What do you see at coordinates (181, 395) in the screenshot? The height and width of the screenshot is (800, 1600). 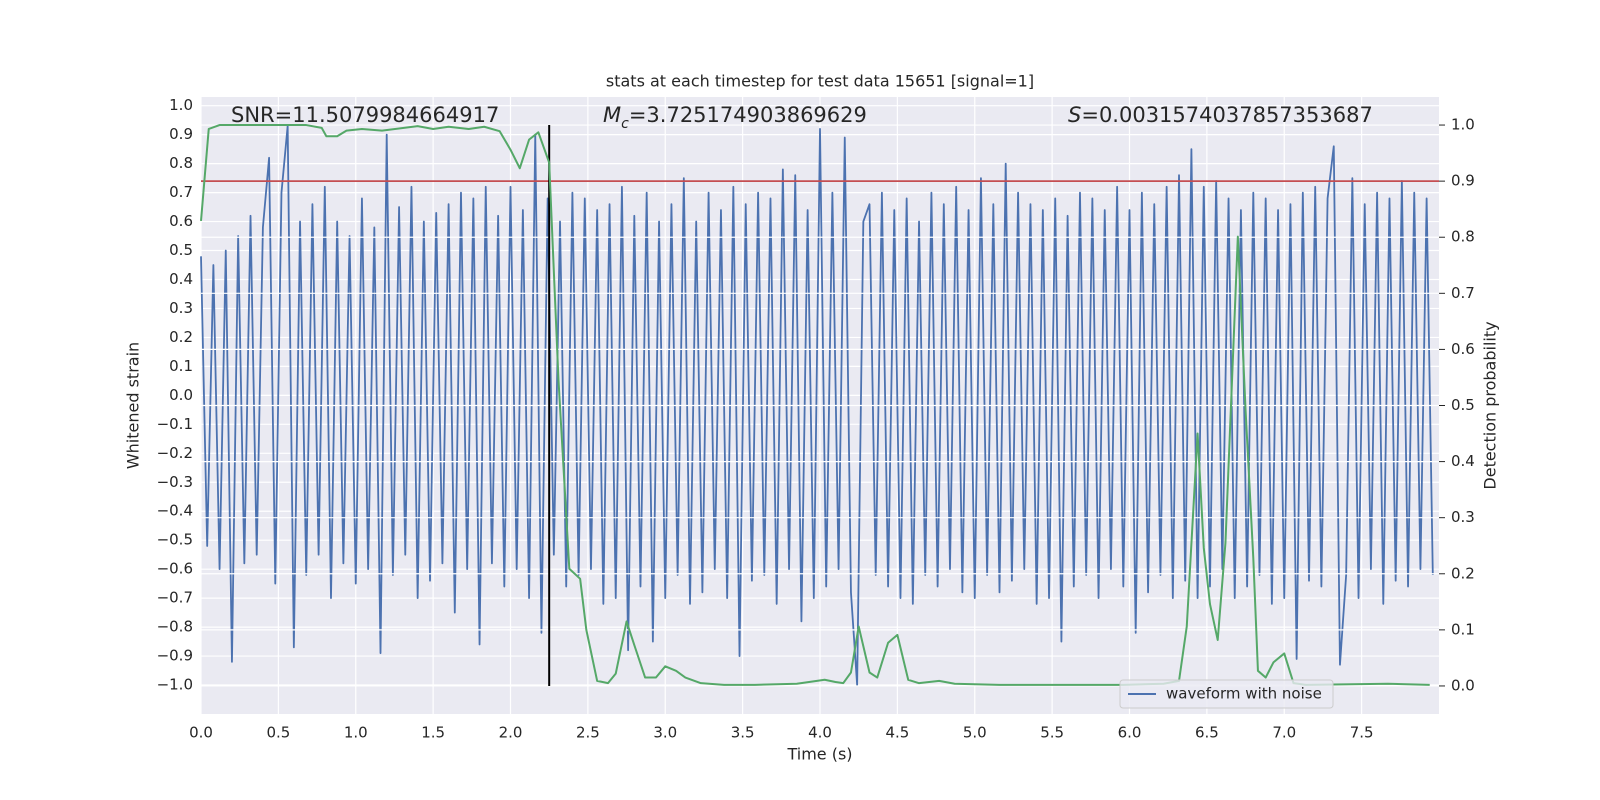 I see `y-tick-label: 0.0` at bounding box center [181, 395].